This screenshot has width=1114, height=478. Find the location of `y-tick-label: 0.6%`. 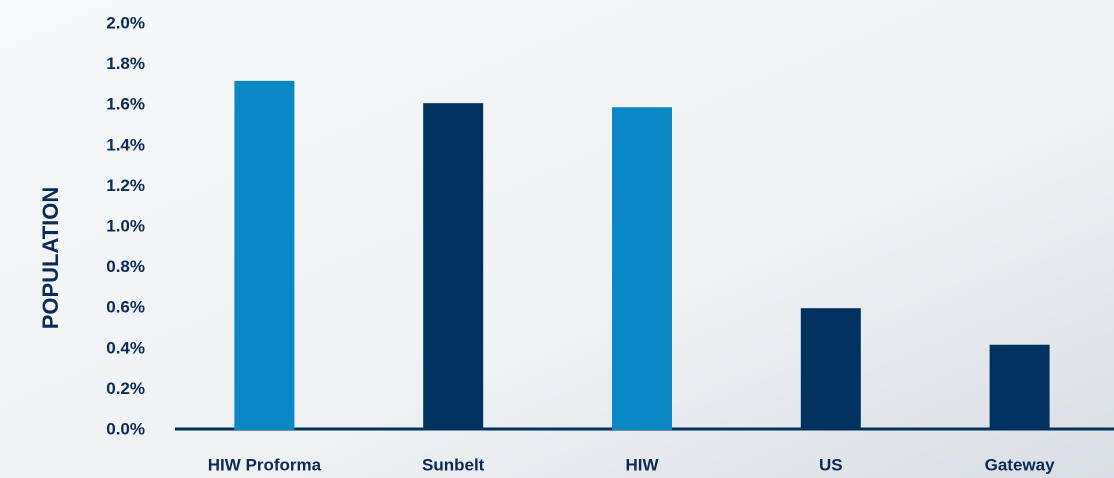

y-tick-label: 0.6% is located at coordinates (125, 307).